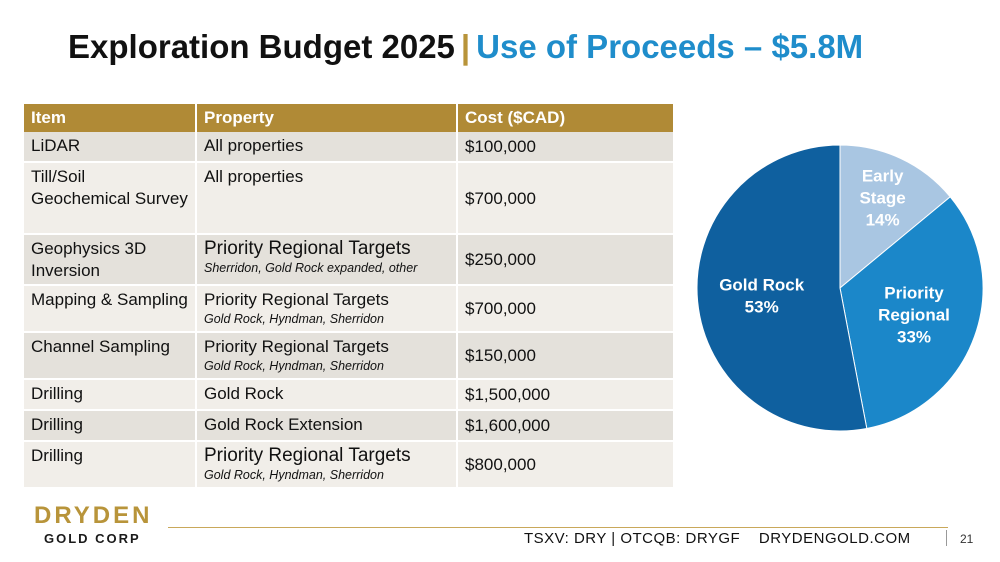  Describe the element at coordinates (762, 284) in the screenshot. I see `pie-category-label: Gold Rock` at that location.